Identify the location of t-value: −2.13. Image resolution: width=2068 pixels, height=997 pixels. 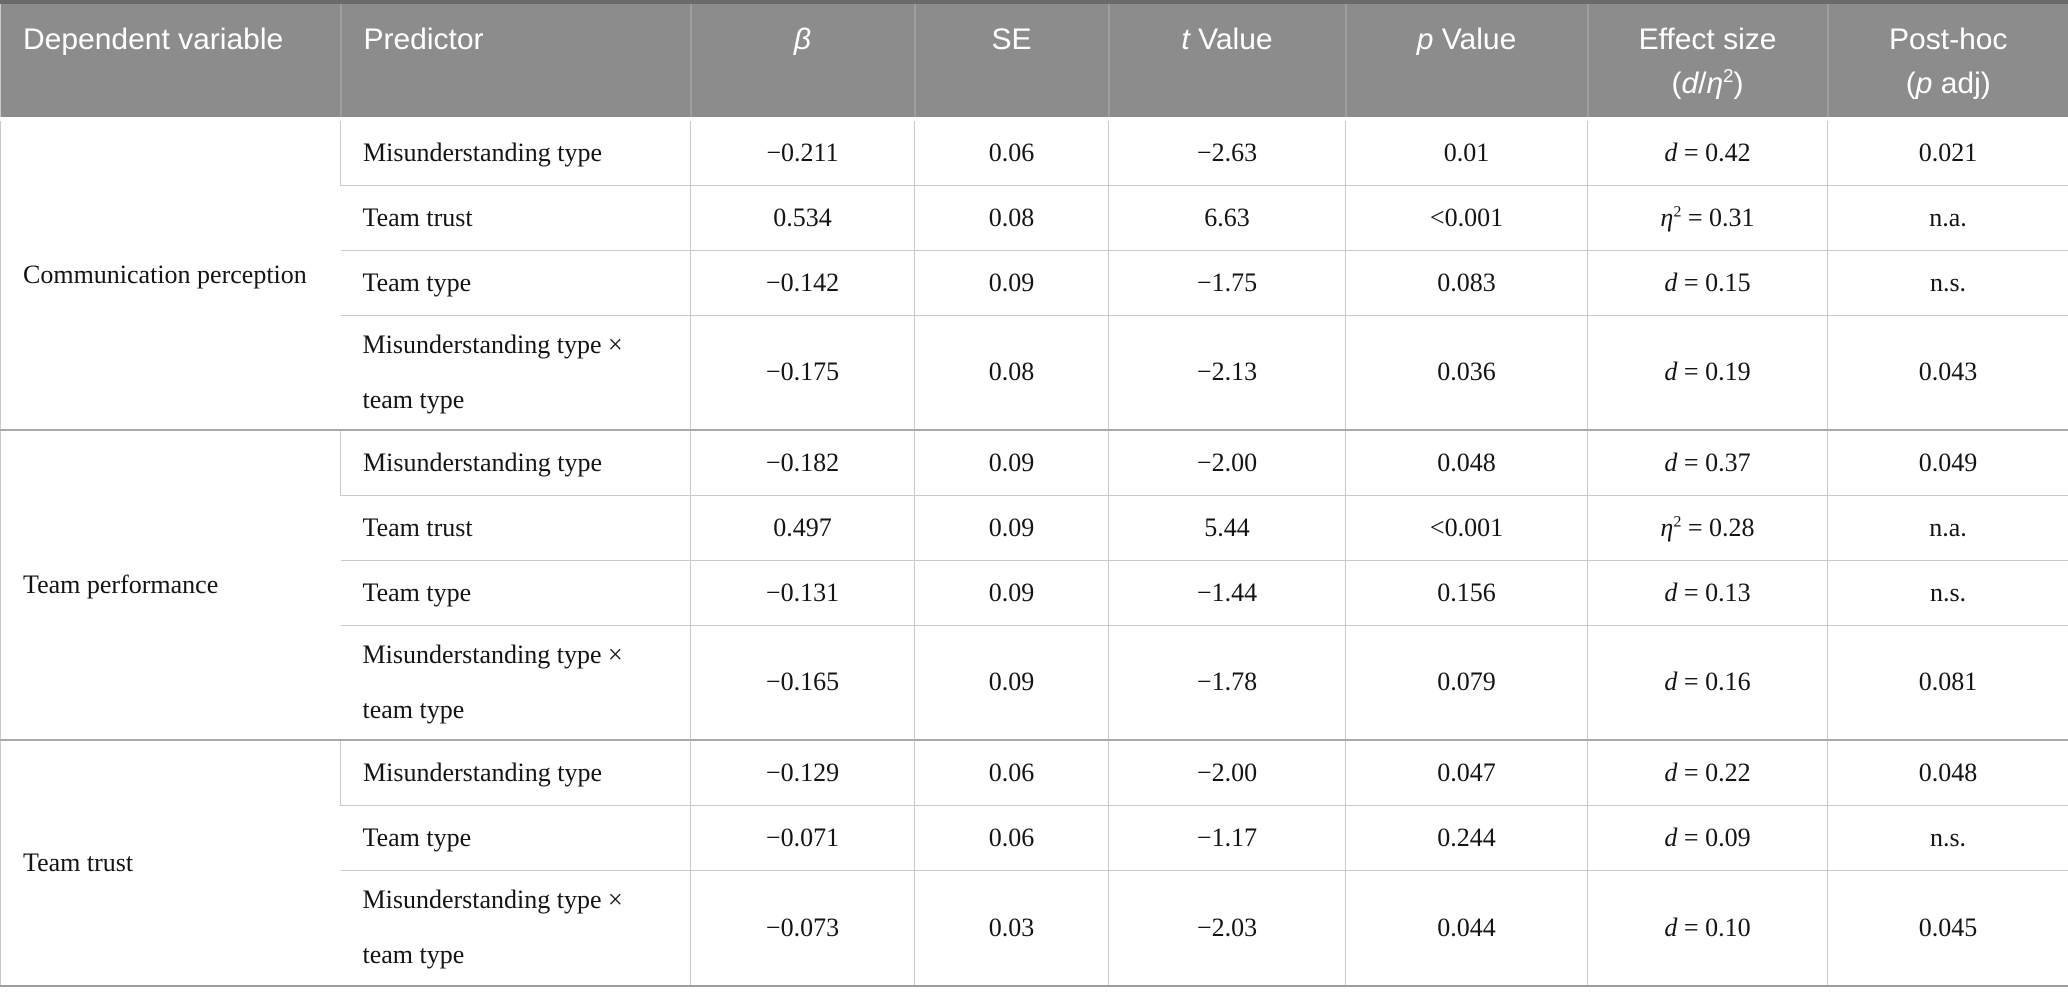
(1227, 372).